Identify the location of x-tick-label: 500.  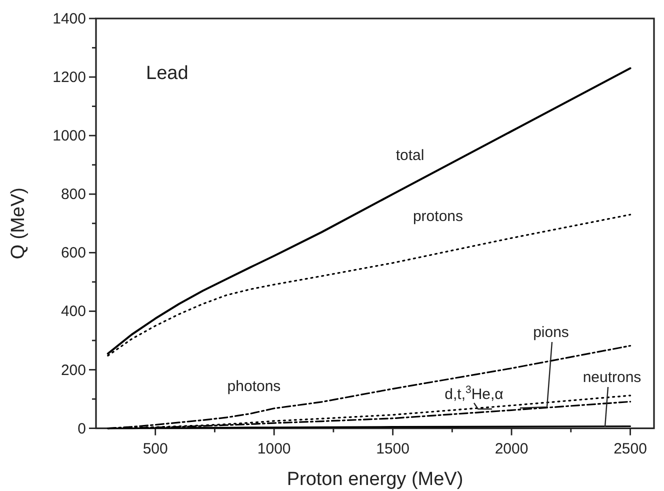
(155, 449).